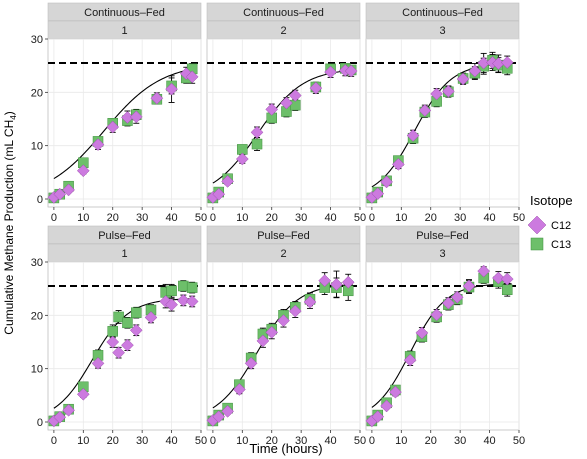  What do you see at coordinates (537, 244) in the screenshot?
I see `legend-c13-square-icon` at bounding box center [537, 244].